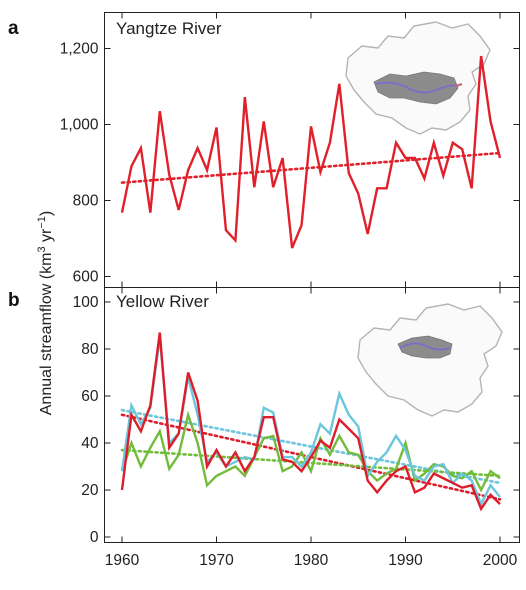 Image resolution: width=526 pixels, height=590 pixels. I want to click on yangtze-basin-shape, so click(416, 88).